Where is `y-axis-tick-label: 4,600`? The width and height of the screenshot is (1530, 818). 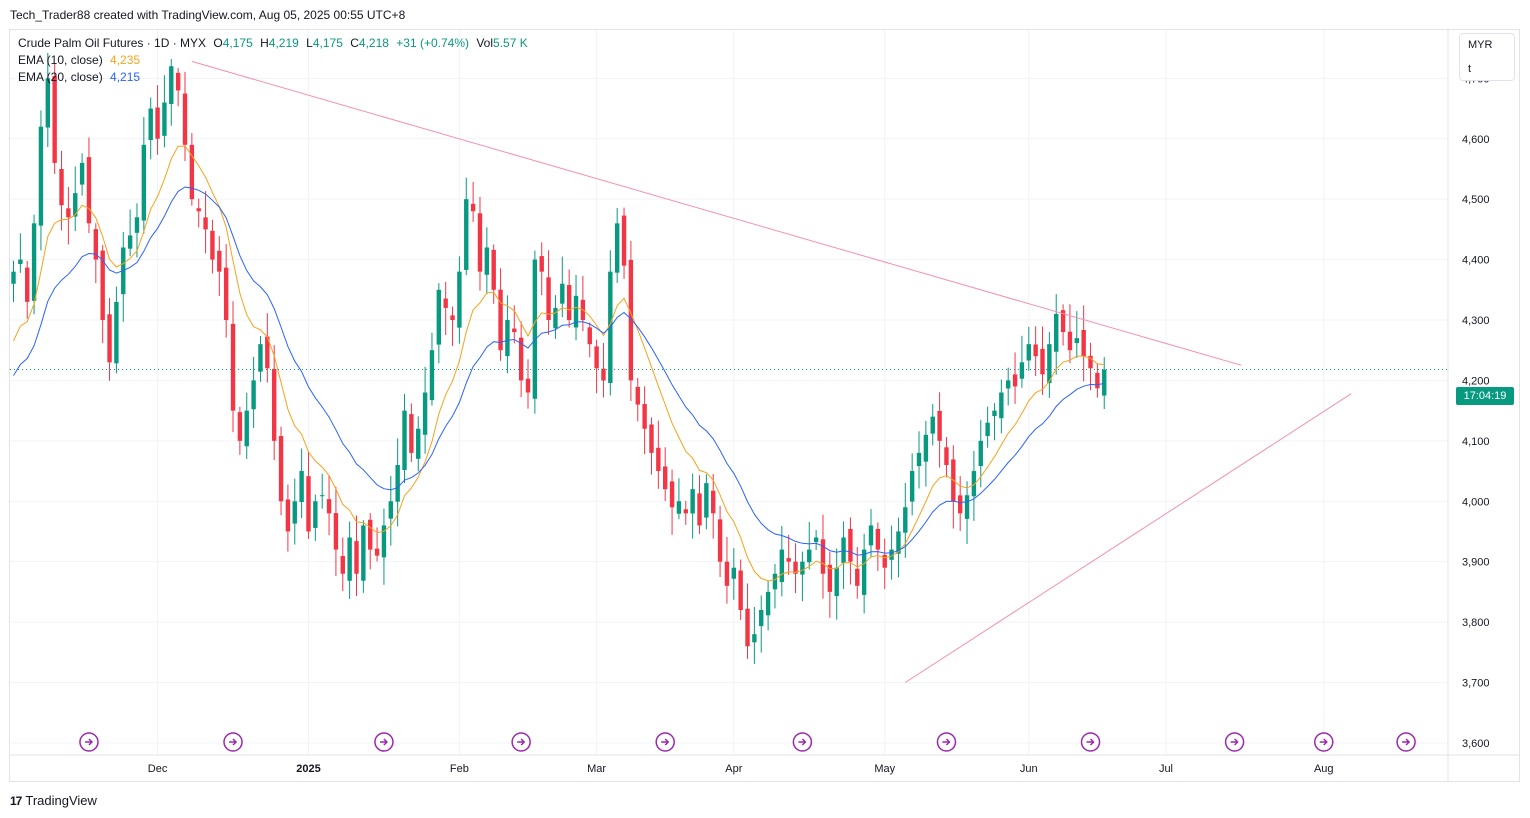 y-axis-tick-label: 4,600 is located at coordinates (1476, 140).